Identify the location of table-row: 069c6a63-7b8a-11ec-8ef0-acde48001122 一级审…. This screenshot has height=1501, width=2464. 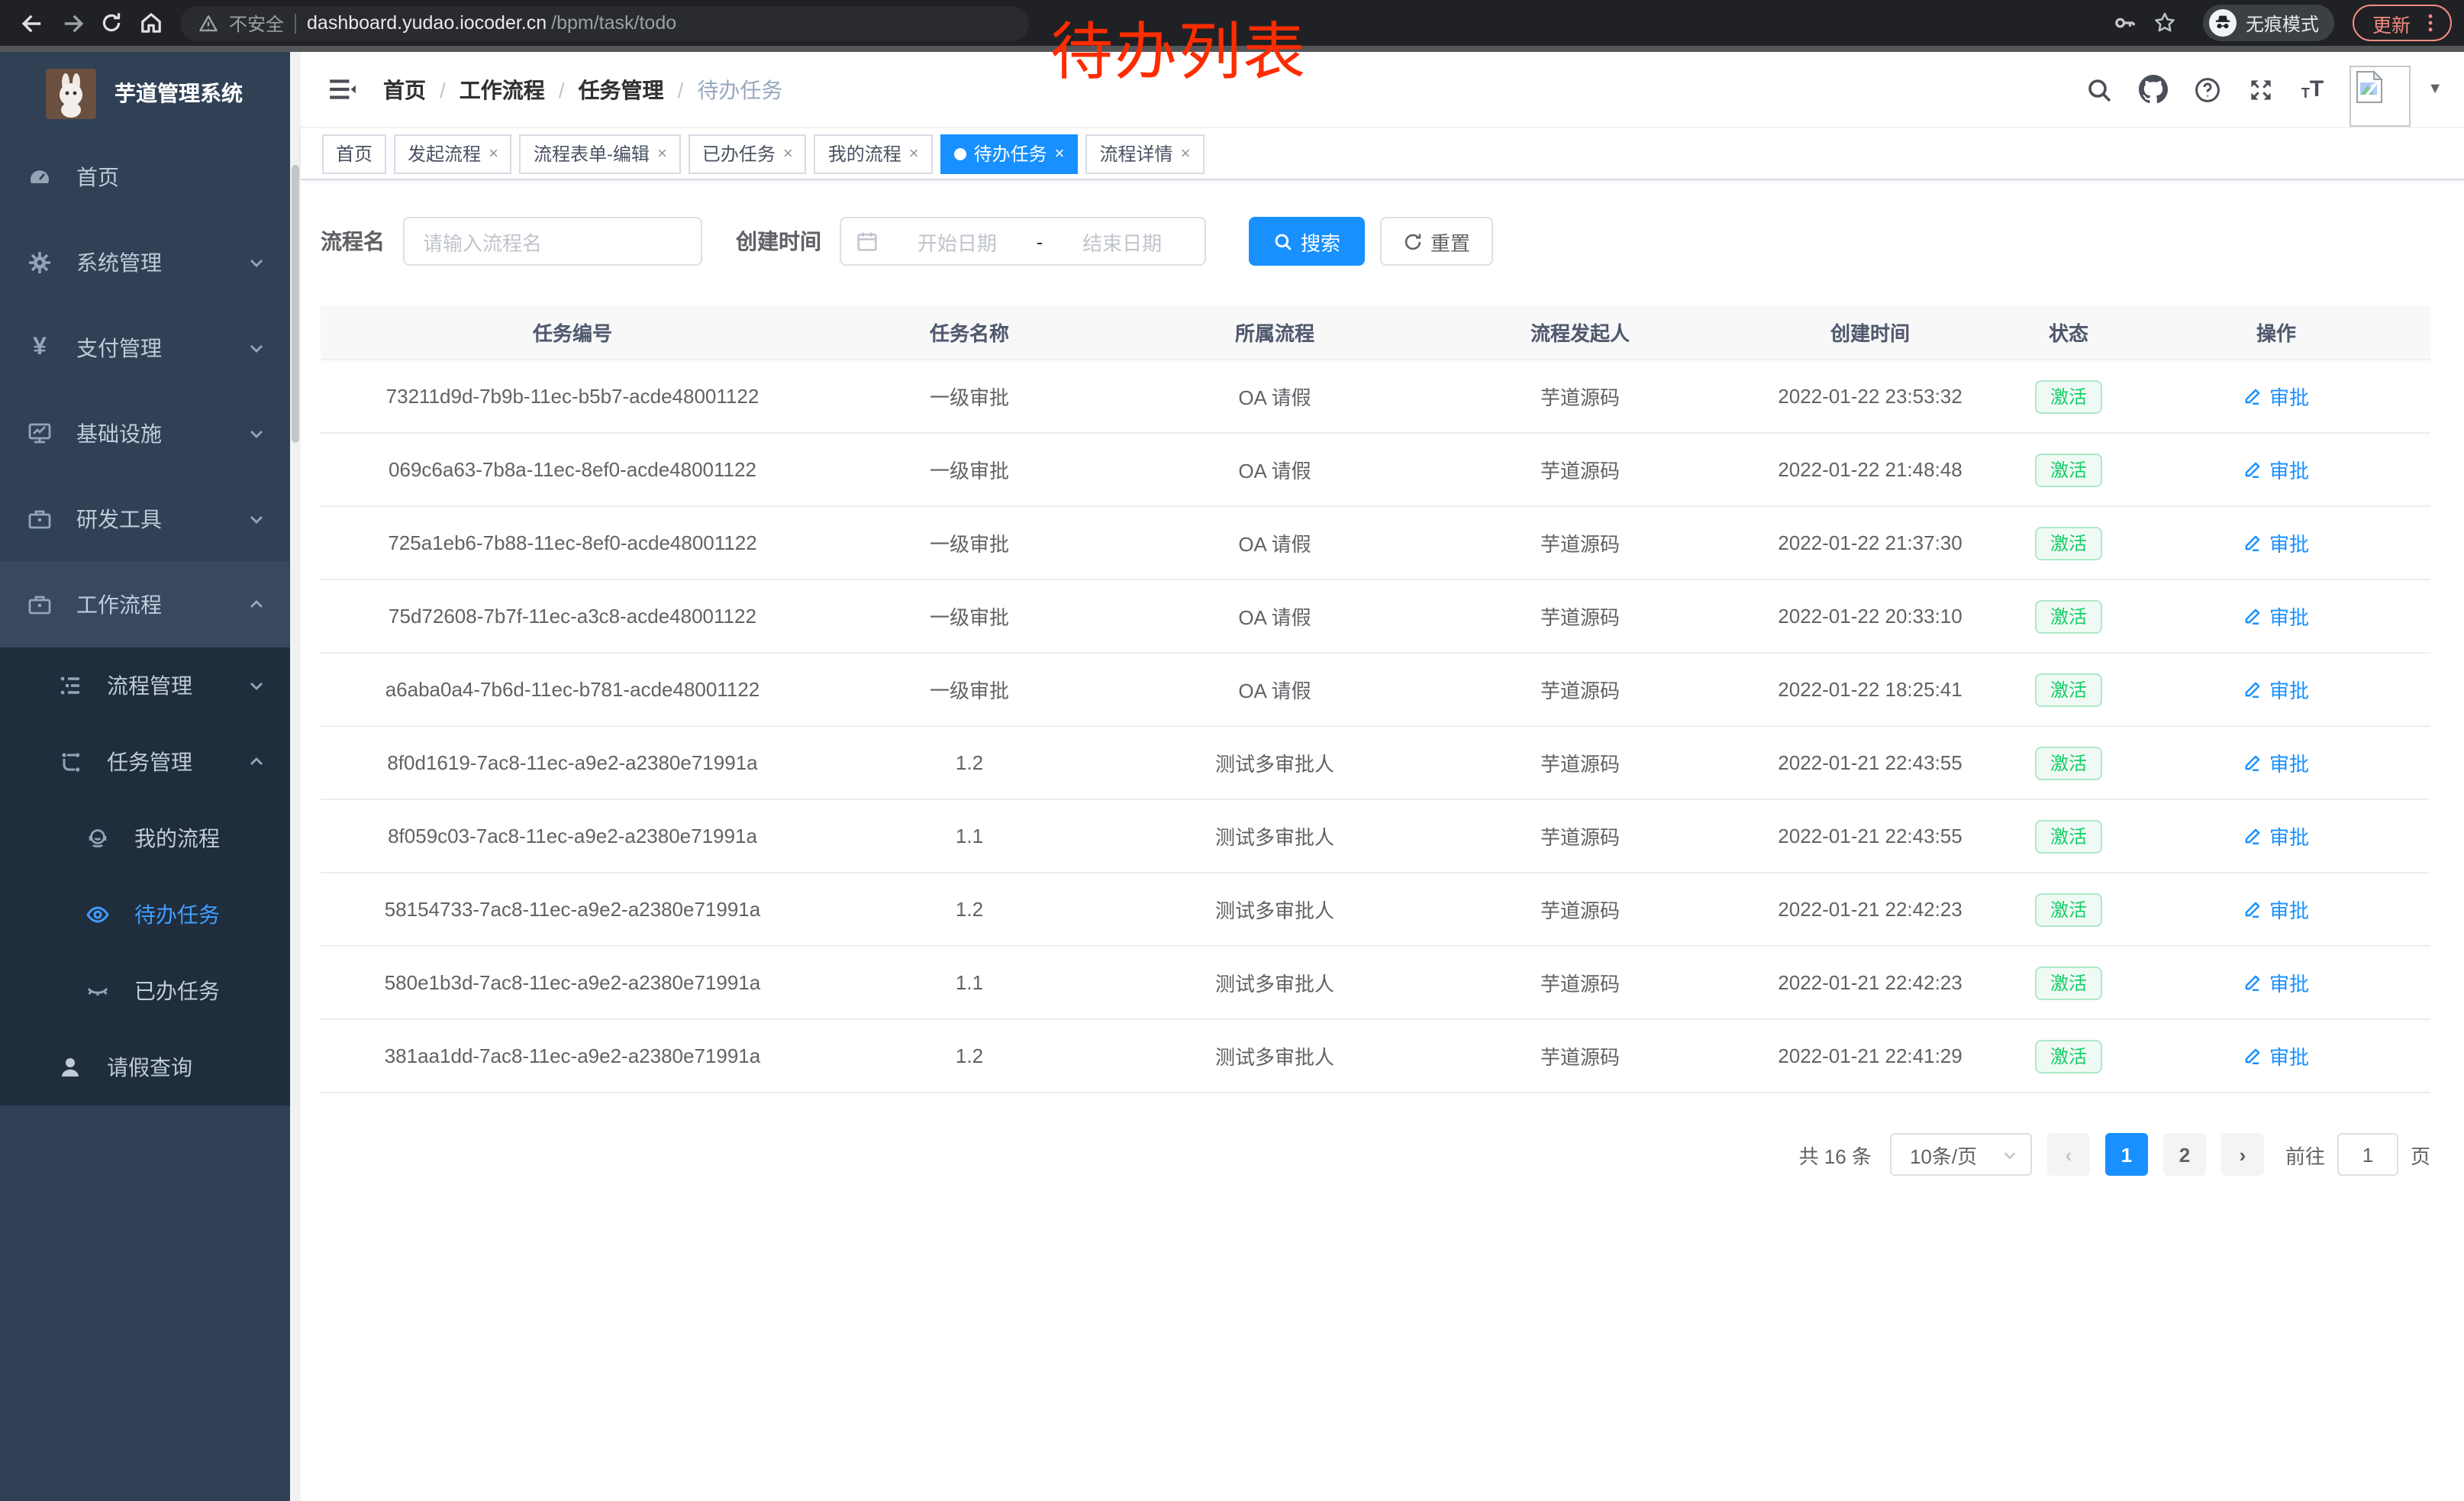
(1376, 470).